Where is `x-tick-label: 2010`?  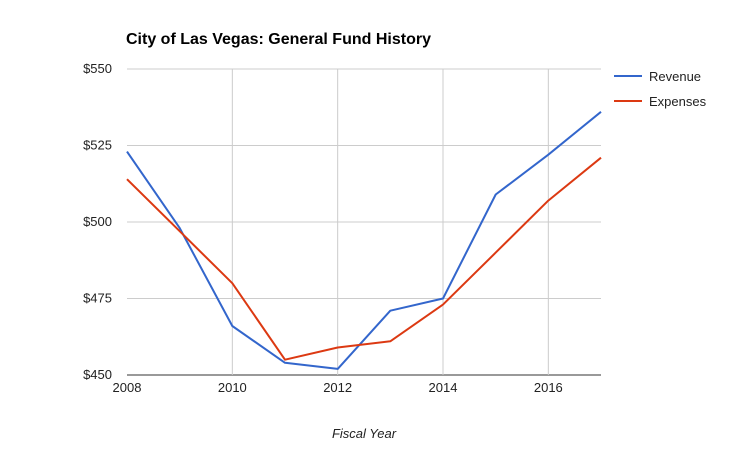
x-tick-label: 2010 is located at coordinates (232, 387).